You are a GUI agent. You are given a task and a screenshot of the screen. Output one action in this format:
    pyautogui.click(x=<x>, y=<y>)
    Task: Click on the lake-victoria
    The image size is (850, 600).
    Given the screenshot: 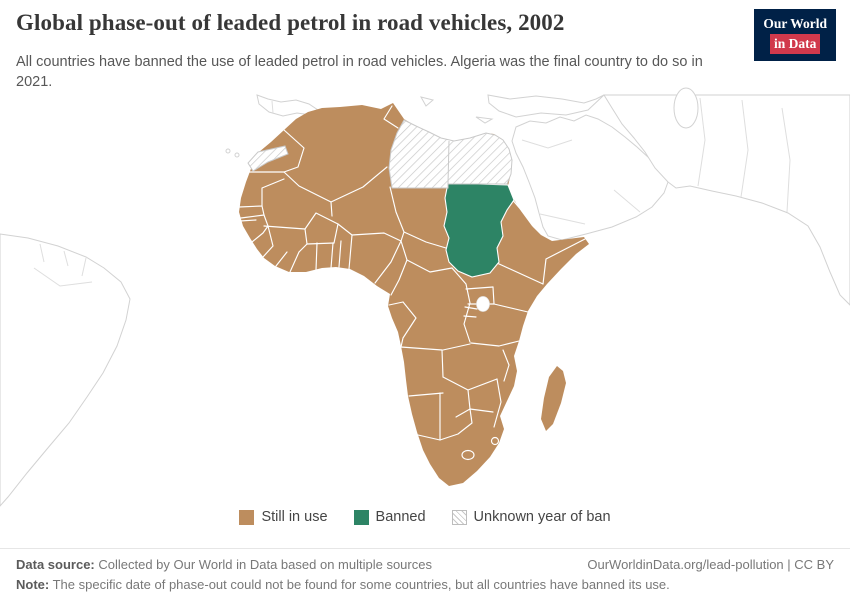 What is the action you would take?
    pyautogui.click(x=483, y=304)
    